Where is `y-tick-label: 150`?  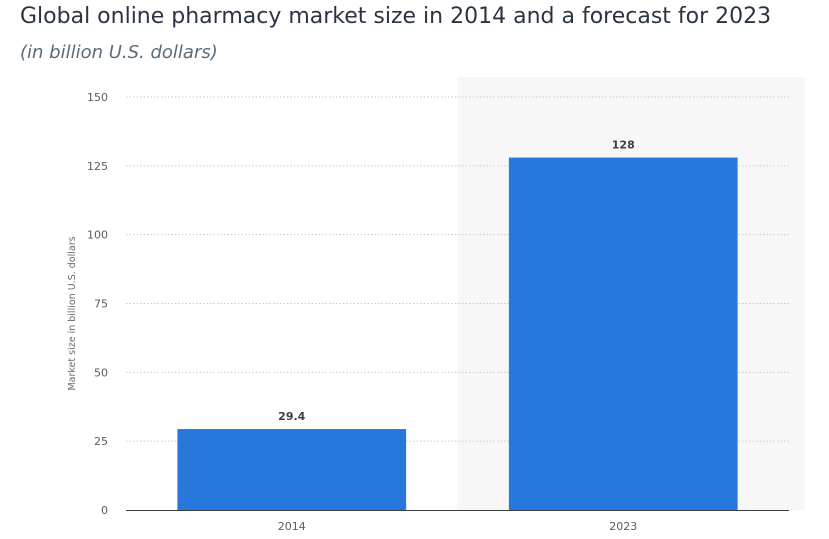
y-tick-label: 150 is located at coordinates (97, 97).